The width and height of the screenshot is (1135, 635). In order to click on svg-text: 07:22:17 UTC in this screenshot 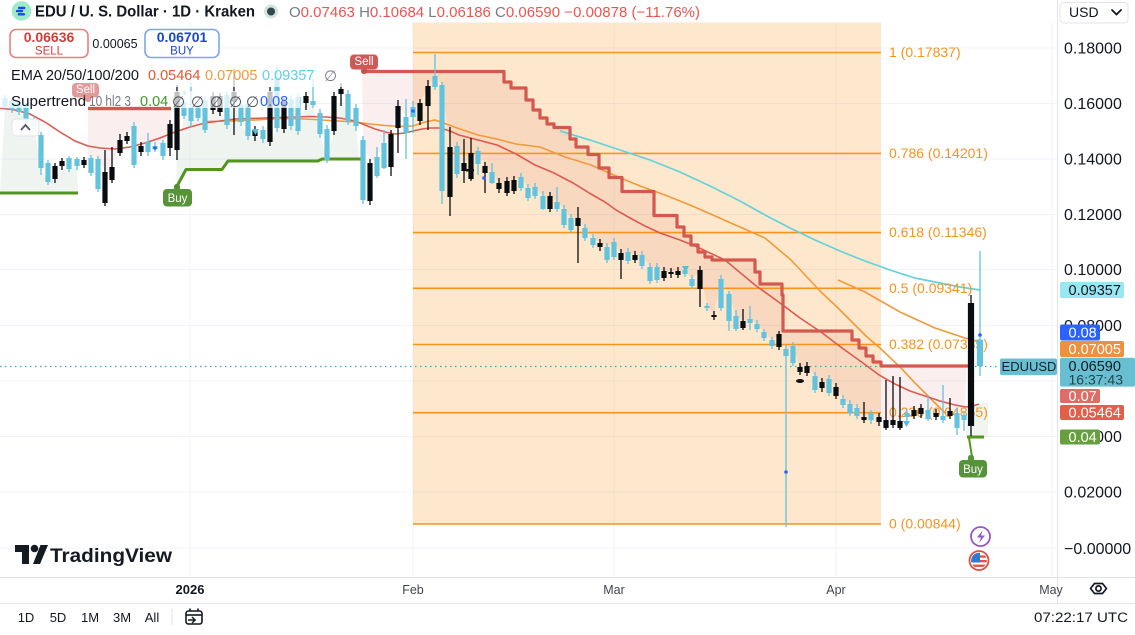, I will do `click(1081, 617)`.